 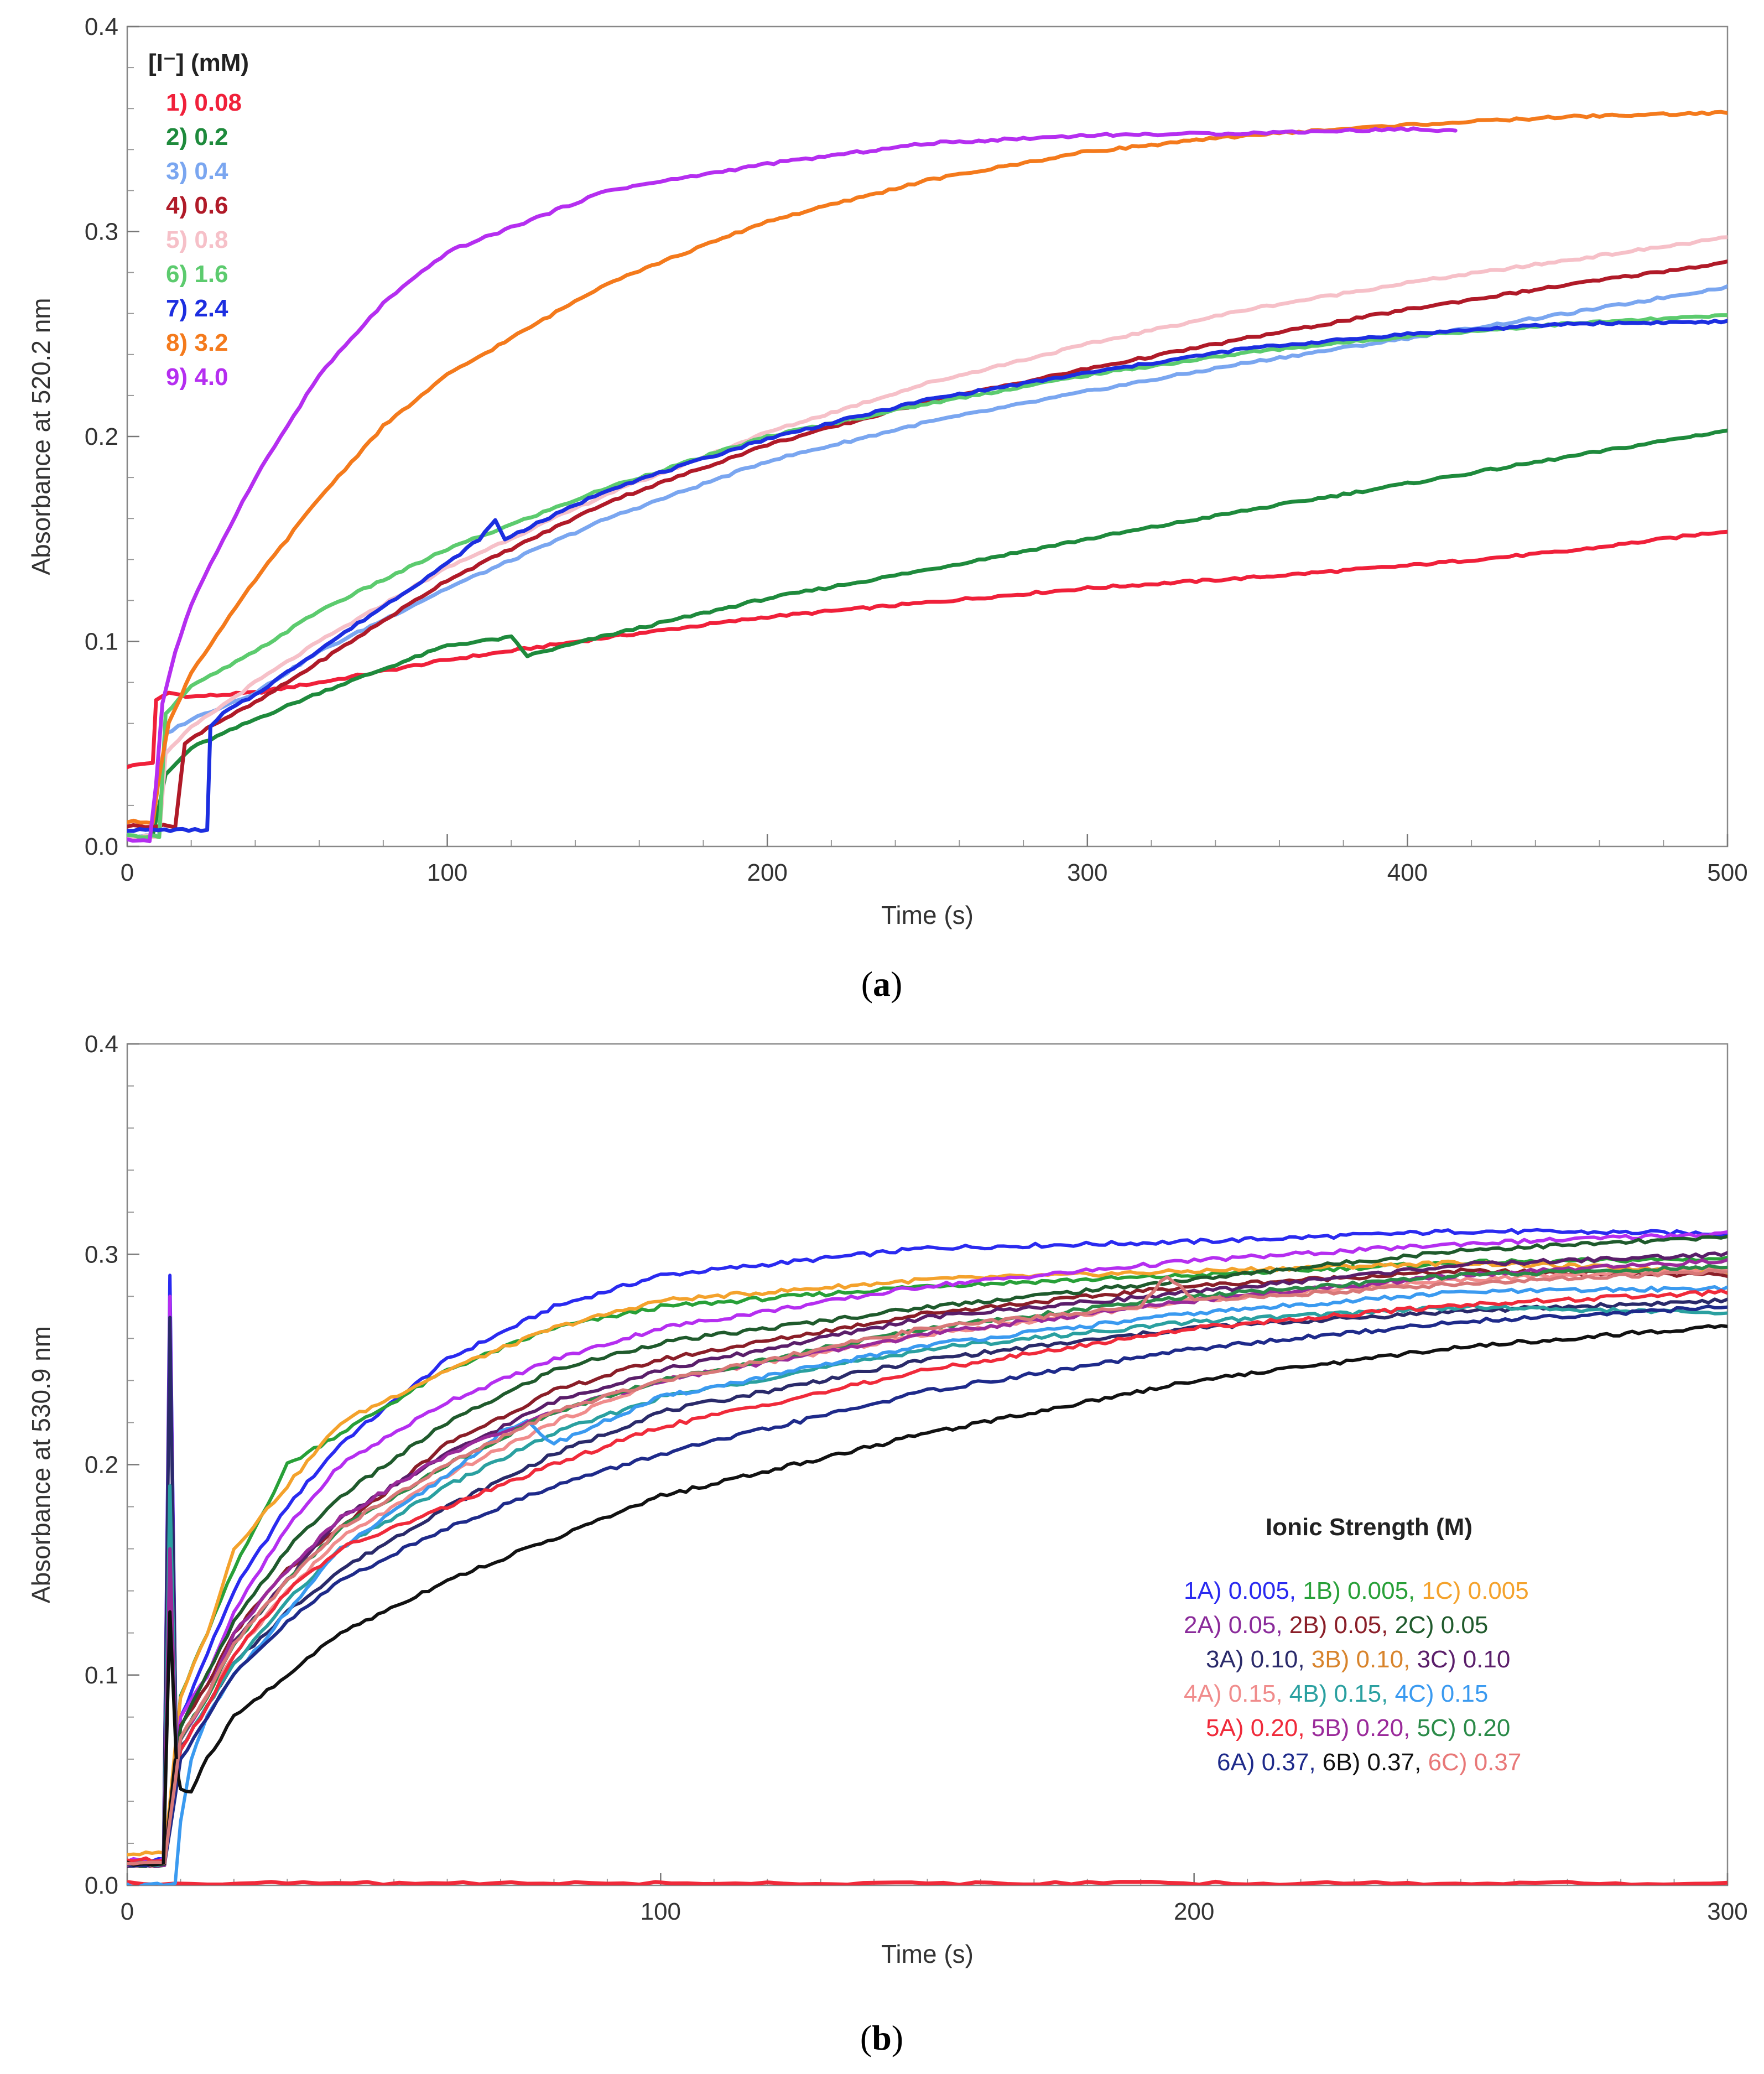 I want to click on legend-entry: 9) 4.0, so click(x=197, y=377).